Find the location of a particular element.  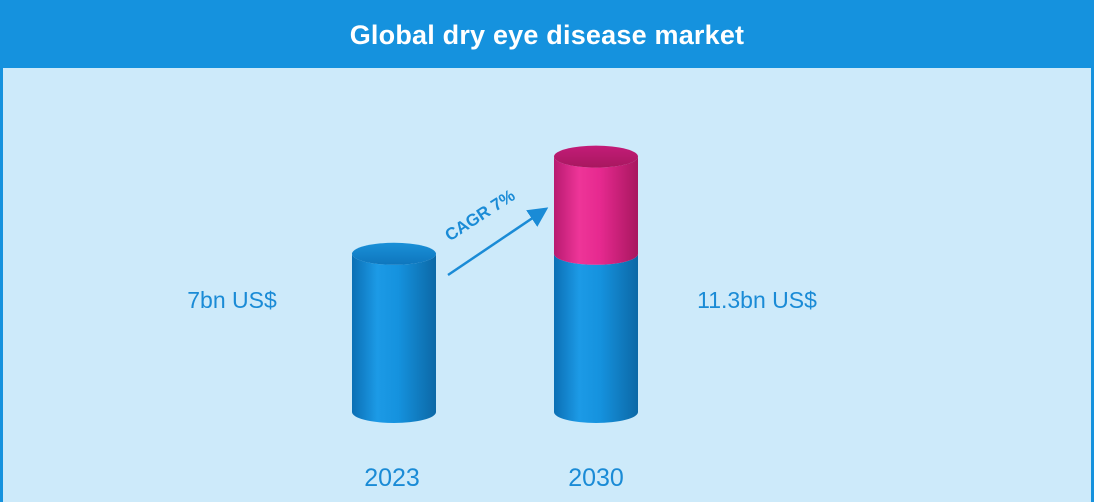

bar-2030-top is located at coordinates (596, 156).